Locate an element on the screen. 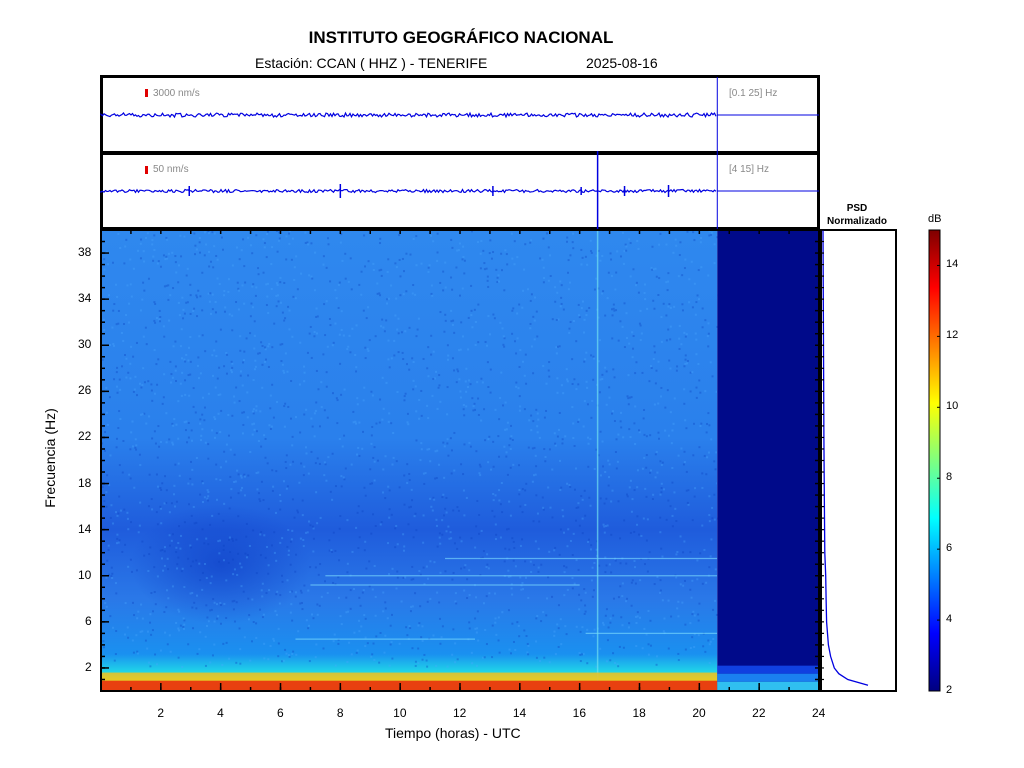 The width and height of the screenshot is (1024, 768). trace-band-bottom: [4 15] Hz is located at coordinates (749, 169).